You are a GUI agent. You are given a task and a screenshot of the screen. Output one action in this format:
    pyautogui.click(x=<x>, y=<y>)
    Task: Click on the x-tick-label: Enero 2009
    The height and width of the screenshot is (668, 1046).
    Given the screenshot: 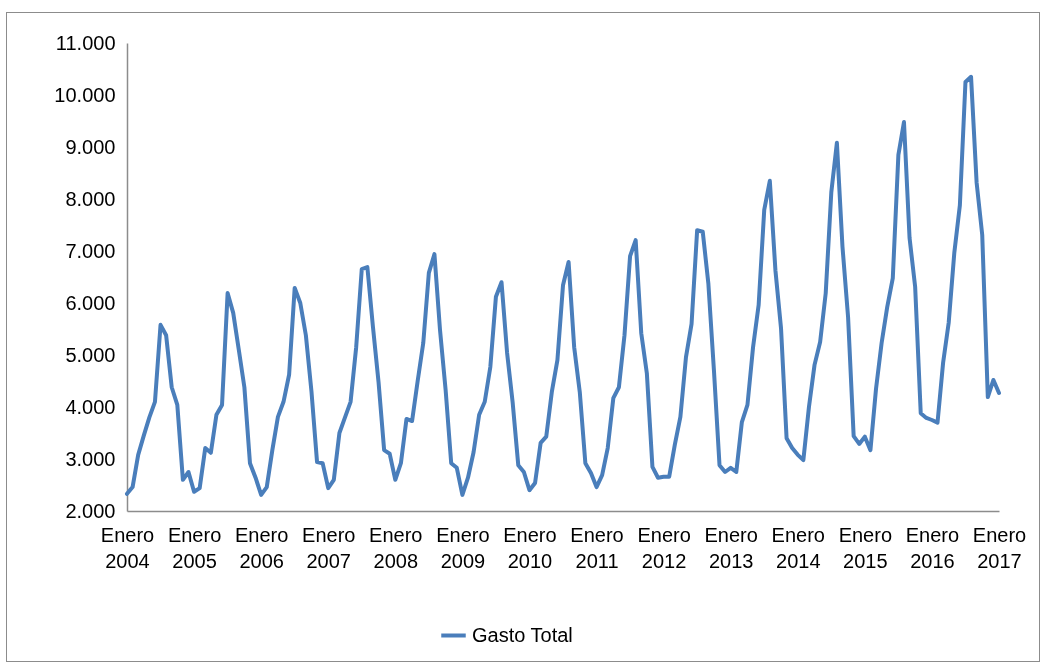 What is the action you would take?
    pyautogui.click(x=463, y=547)
    